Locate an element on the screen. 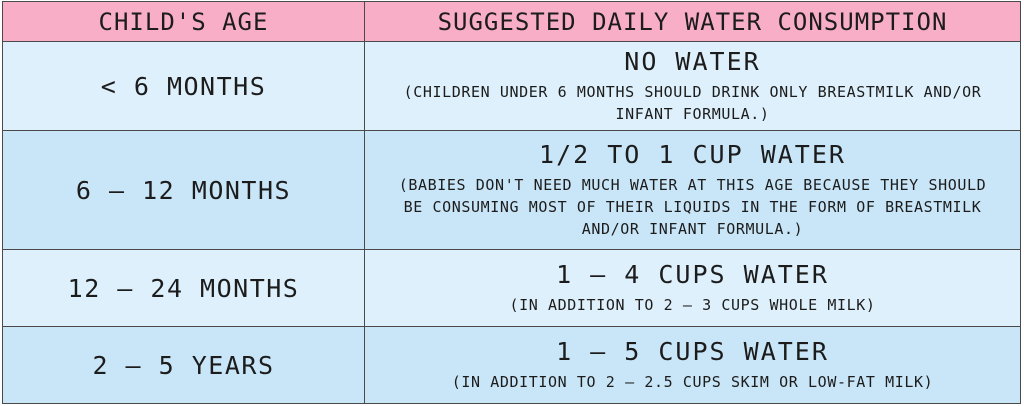 Image resolution: width=1024 pixels, height=406 pixels. water-amount: 1 – 5 Cups Water is located at coordinates (692, 351).